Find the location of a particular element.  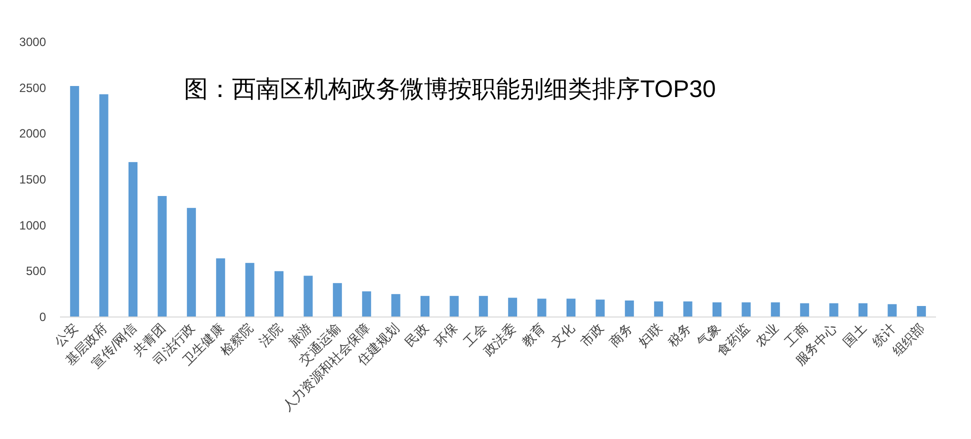

y-tick-label: 3000 is located at coordinates (32, 42).